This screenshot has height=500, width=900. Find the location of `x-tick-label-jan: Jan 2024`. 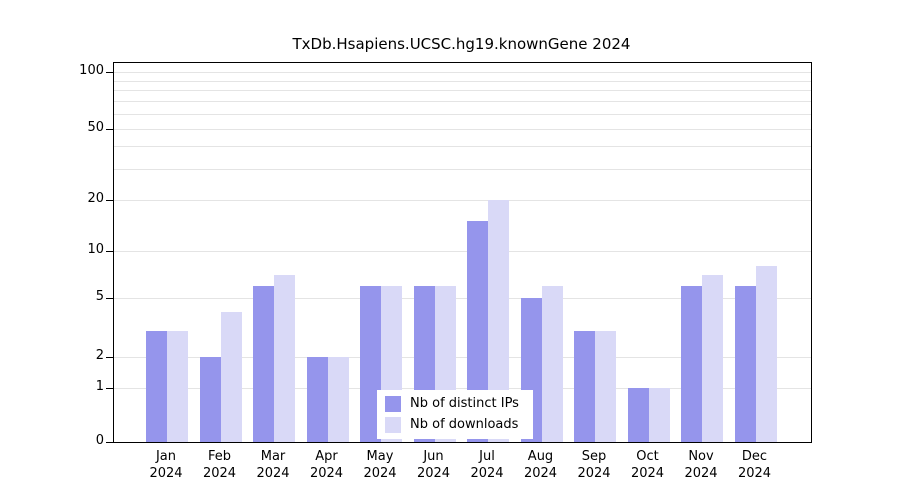

x-tick-label-jan: Jan 2024 is located at coordinates (166, 465).